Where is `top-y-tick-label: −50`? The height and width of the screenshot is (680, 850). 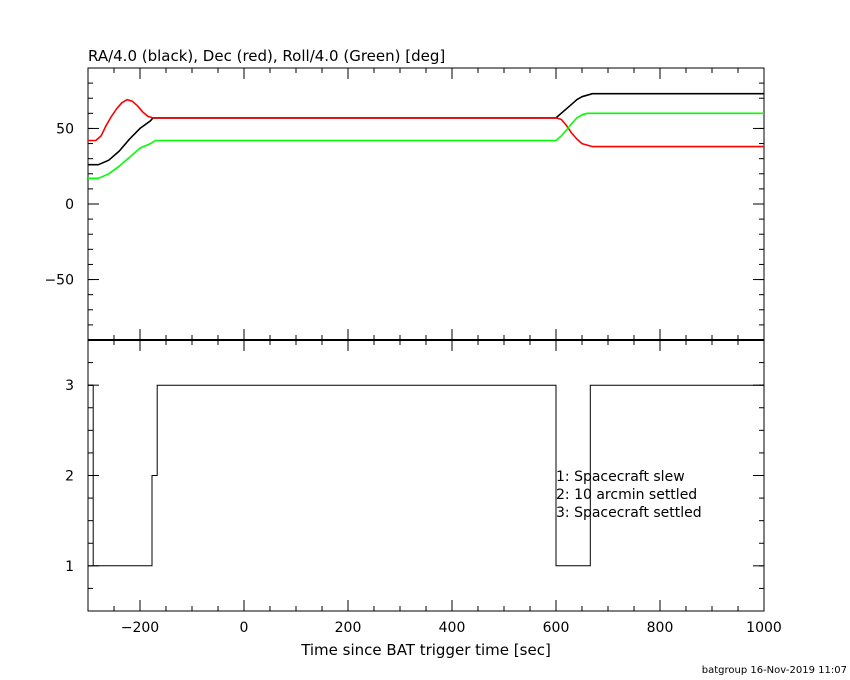 top-y-tick-label: −50 is located at coordinates (59, 281).